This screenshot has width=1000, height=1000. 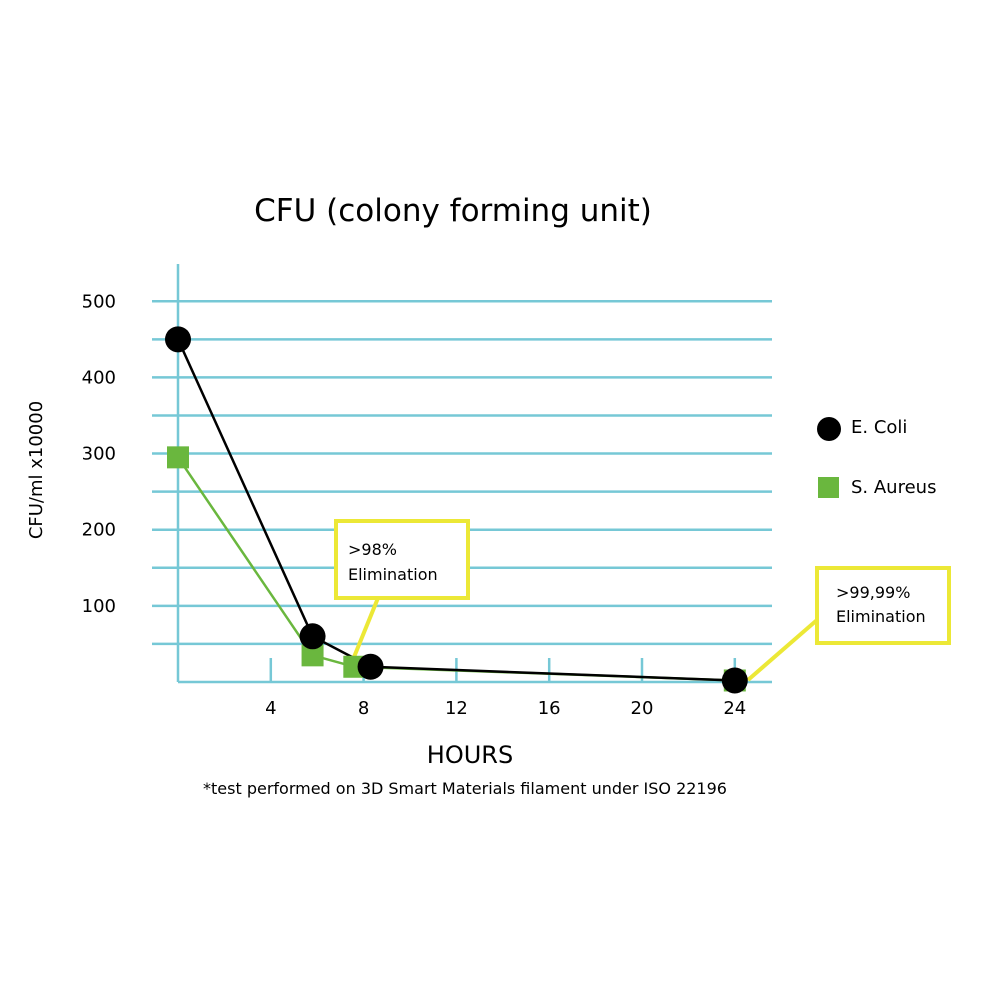 What do you see at coordinates (876, 457) in the screenshot?
I see `legend: E. Coli S. Aureus` at bounding box center [876, 457].